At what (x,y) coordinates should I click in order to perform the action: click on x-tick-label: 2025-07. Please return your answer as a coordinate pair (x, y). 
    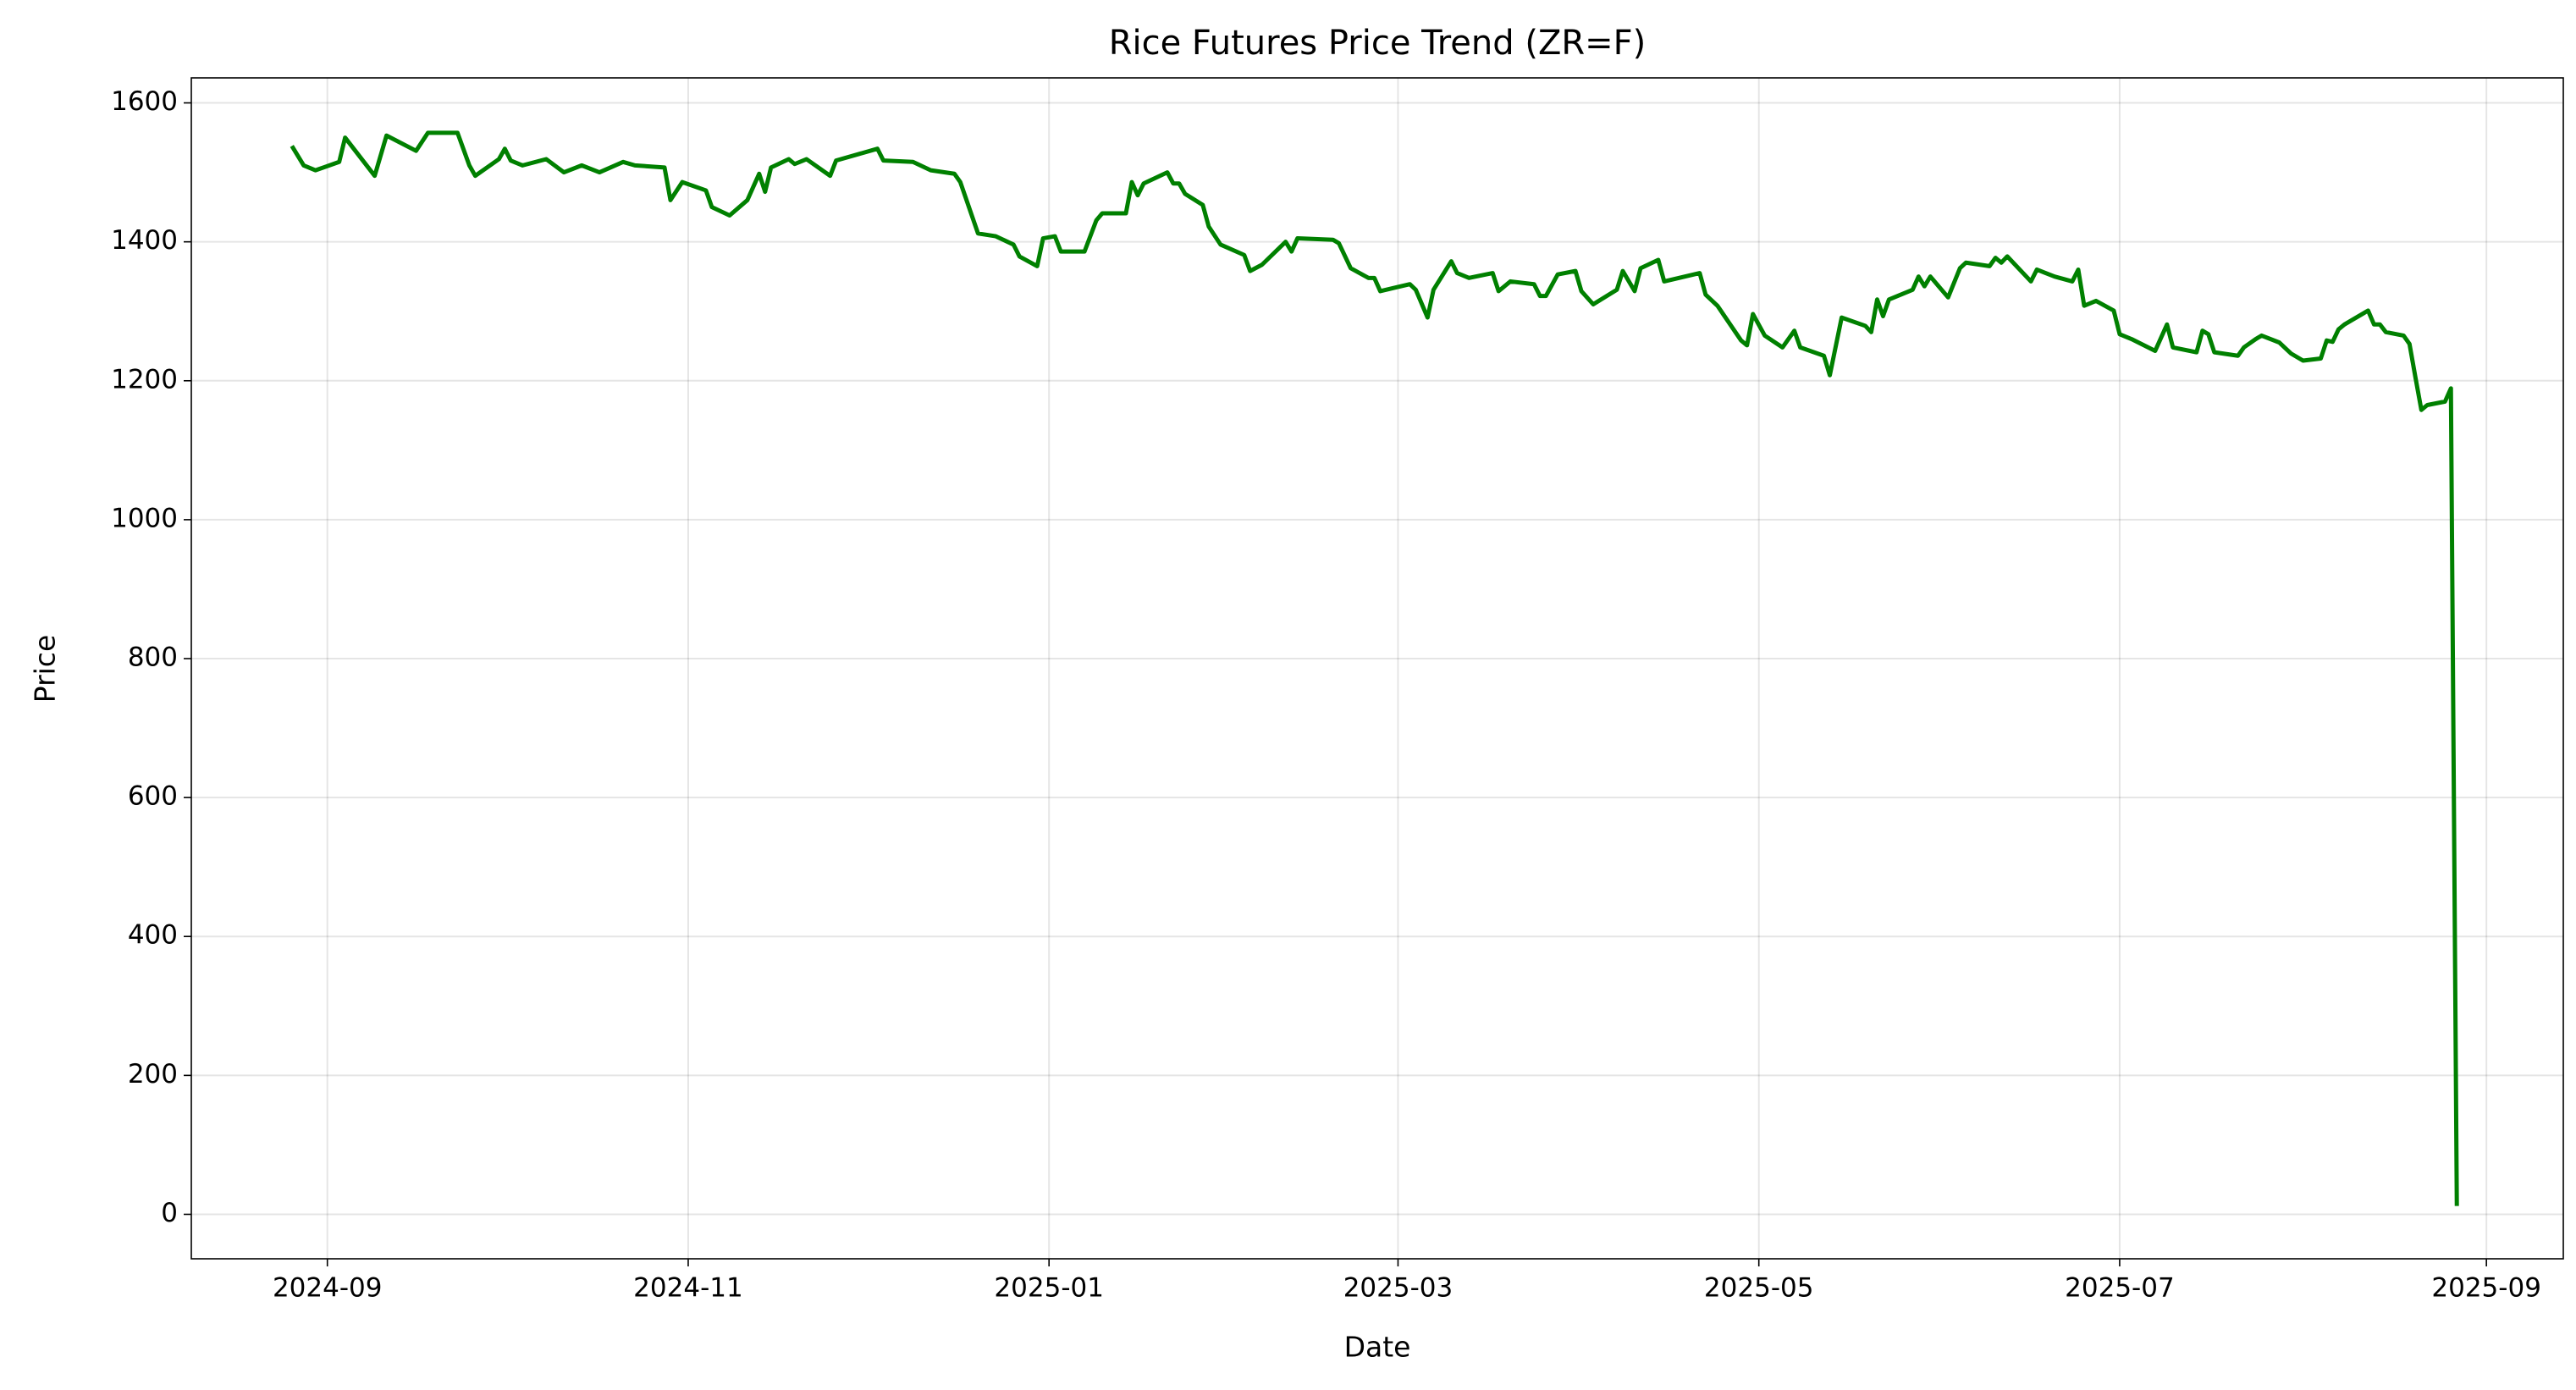
    Looking at the image, I should click on (2120, 1288).